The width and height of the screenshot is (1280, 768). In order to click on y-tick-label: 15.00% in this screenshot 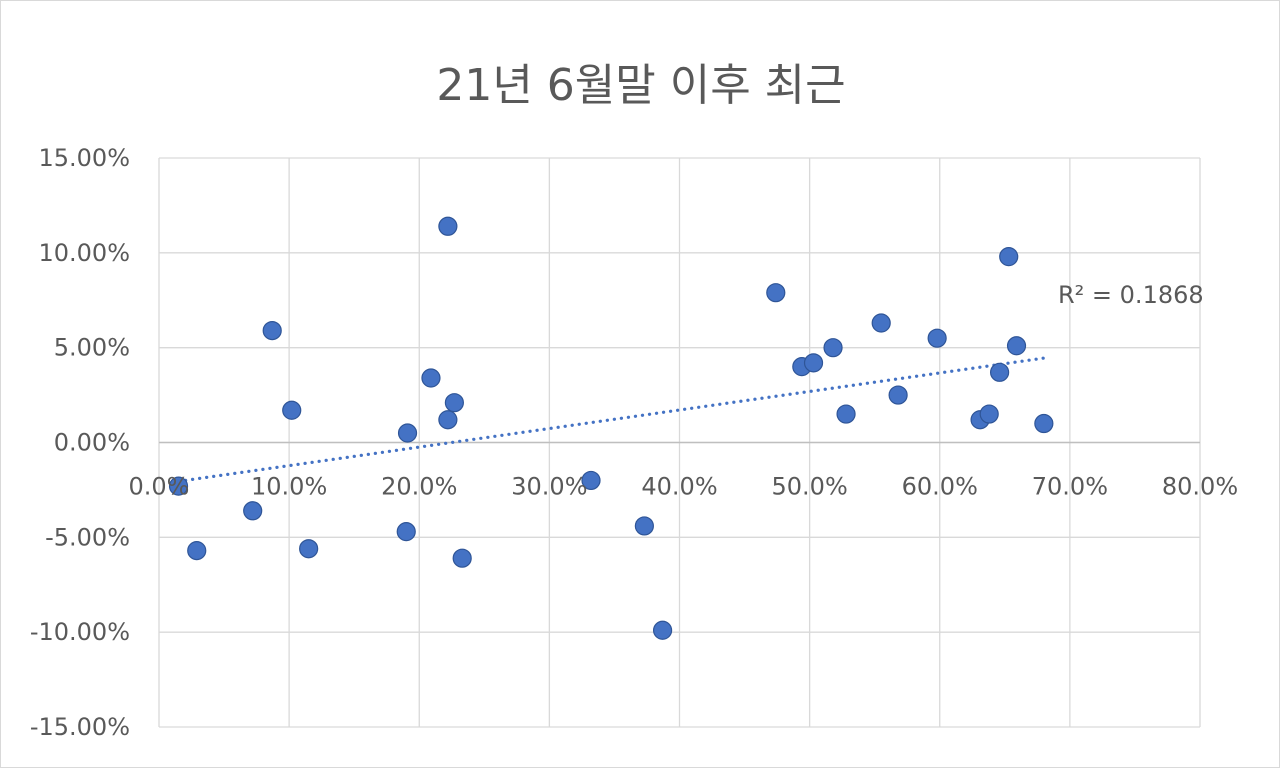, I will do `click(84, 158)`.